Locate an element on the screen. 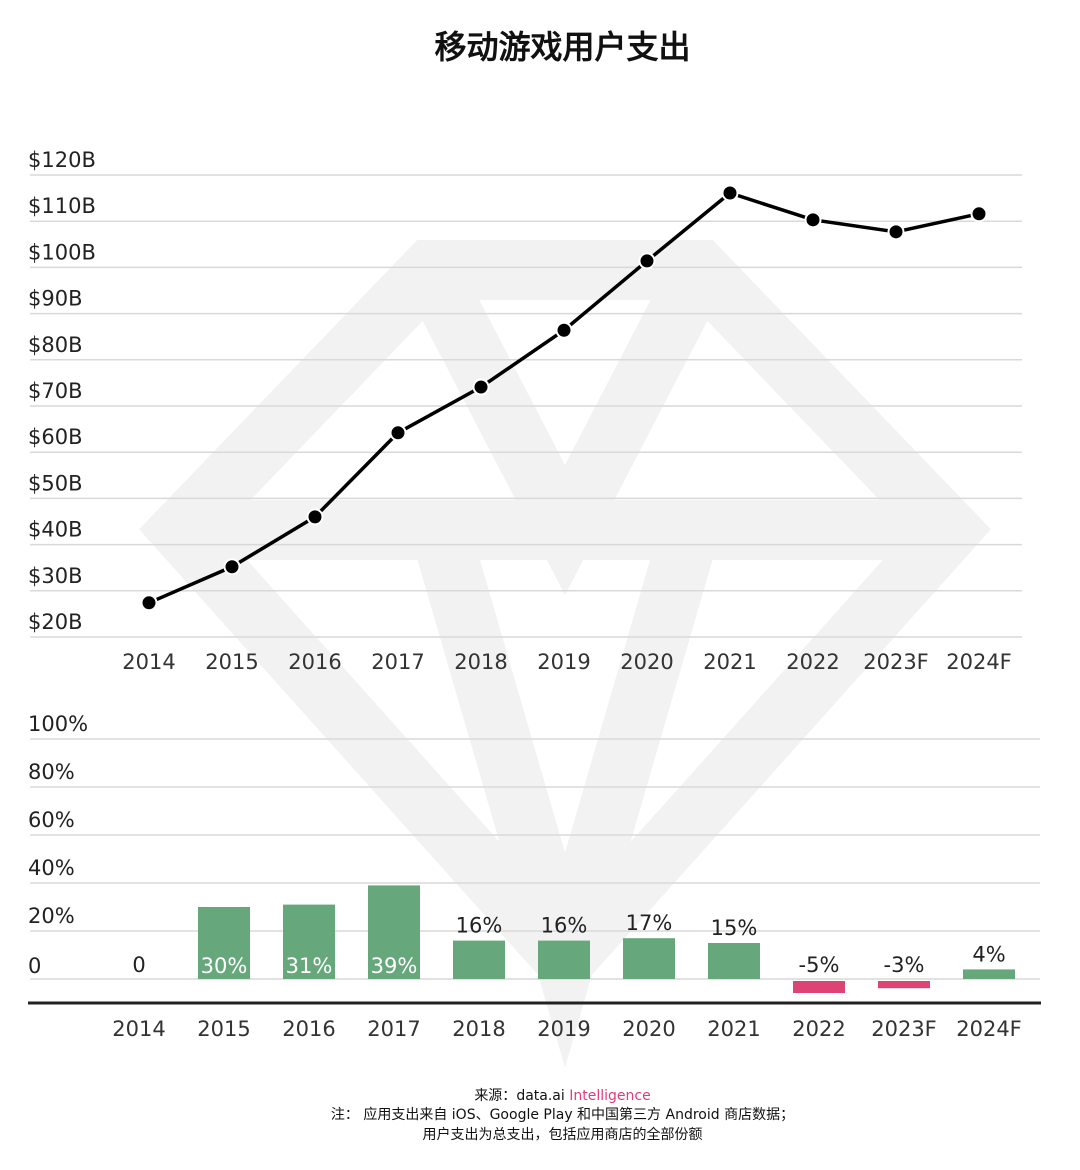  data-label: -5% is located at coordinates (819, 965).